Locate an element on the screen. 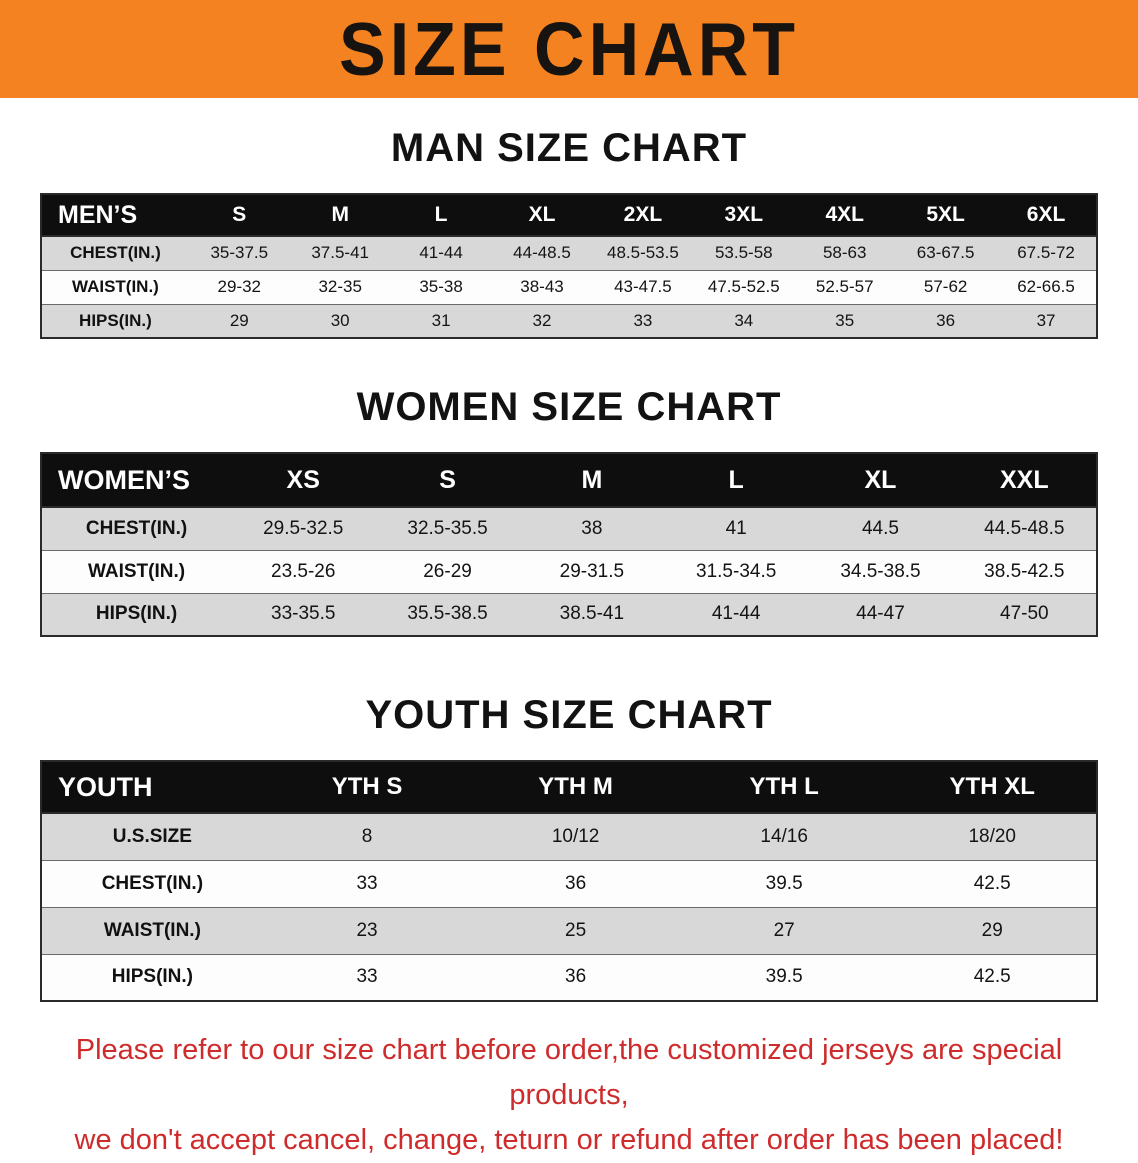 The height and width of the screenshot is (1163, 1138). measurement-value: 34.5-38.5 is located at coordinates (880, 571).